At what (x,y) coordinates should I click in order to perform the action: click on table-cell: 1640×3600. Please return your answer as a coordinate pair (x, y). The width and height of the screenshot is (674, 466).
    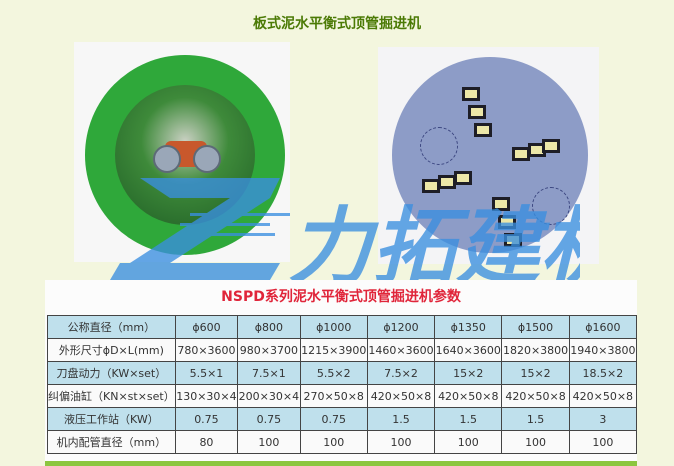
    Looking at the image, I should click on (468, 350).